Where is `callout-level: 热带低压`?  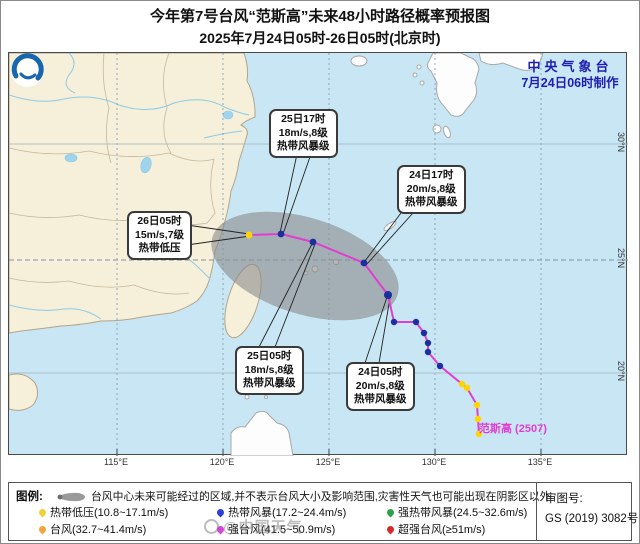 callout-level: 热带低压 is located at coordinates (159, 248).